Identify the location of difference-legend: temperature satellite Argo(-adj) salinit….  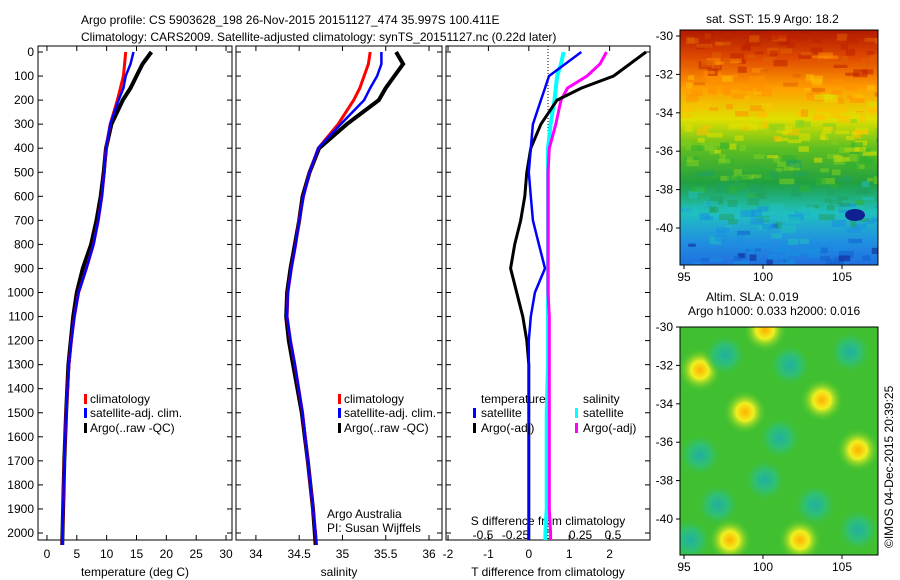
(554, 413).